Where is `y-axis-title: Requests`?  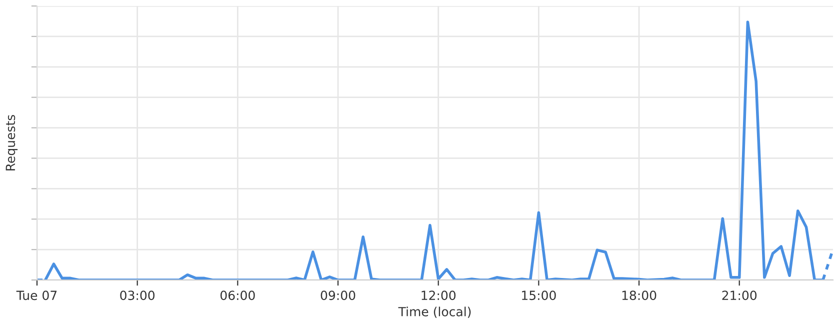 y-axis-title: Requests is located at coordinates (12, 142).